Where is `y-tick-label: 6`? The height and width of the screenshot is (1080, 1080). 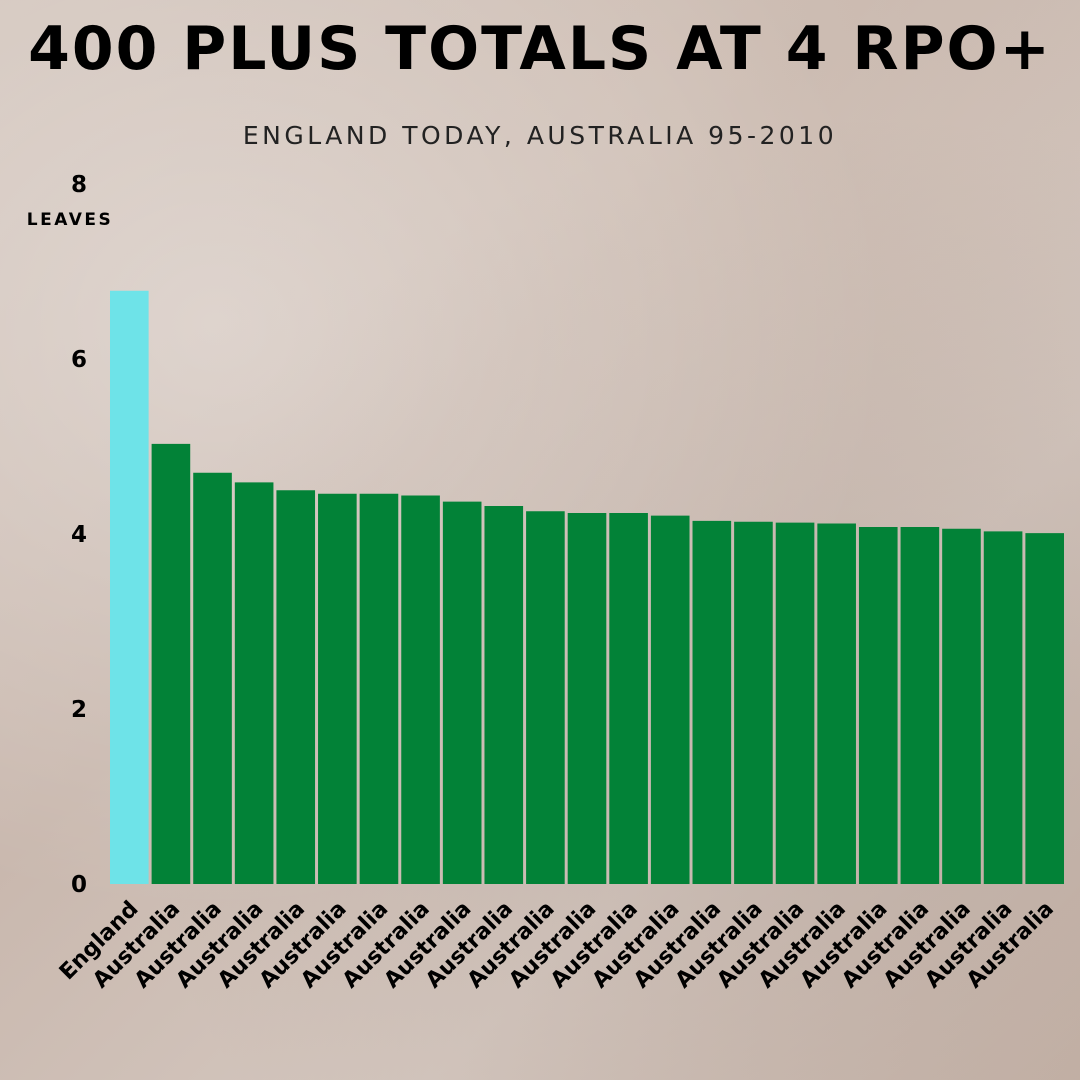
y-tick-label: 6 is located at coordinates (79, 360).